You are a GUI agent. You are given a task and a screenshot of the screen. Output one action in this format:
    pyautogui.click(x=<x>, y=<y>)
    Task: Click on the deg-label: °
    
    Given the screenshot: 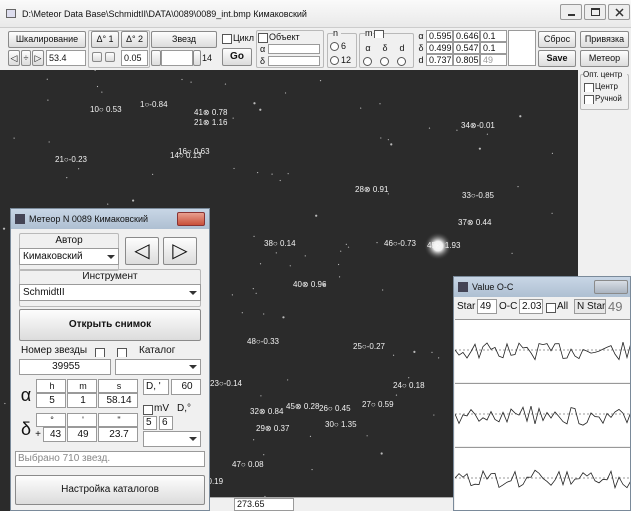 What is the action you would take?
    pyautogui.click(x=51, y=420)
    